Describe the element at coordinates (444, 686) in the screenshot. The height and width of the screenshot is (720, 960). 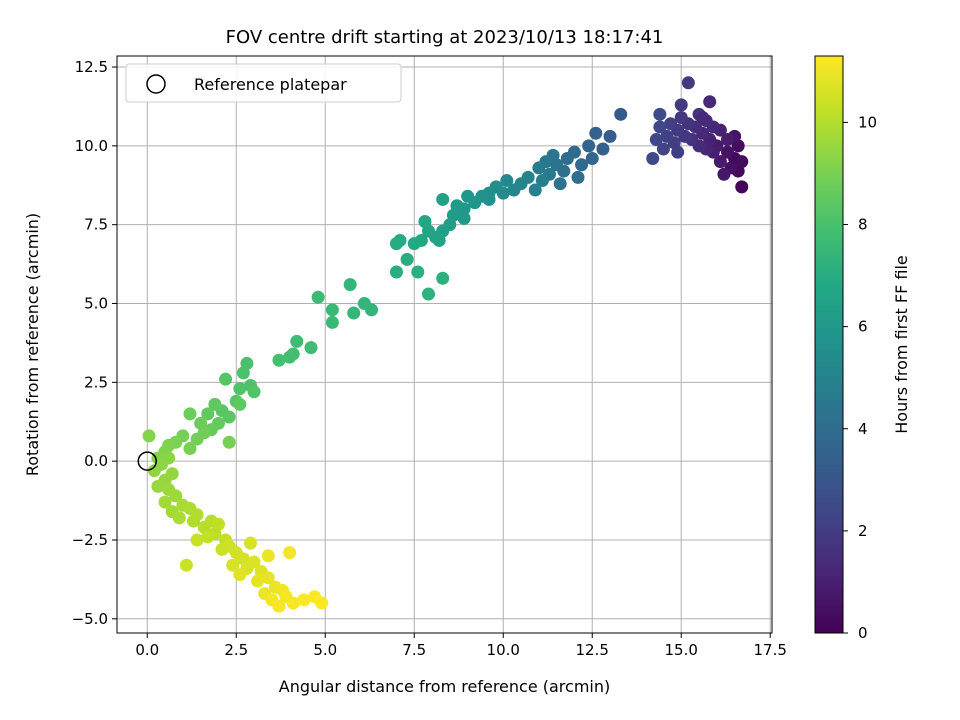
I see `x-axis-label: Angular distance from reference (arcmin)` at that location.